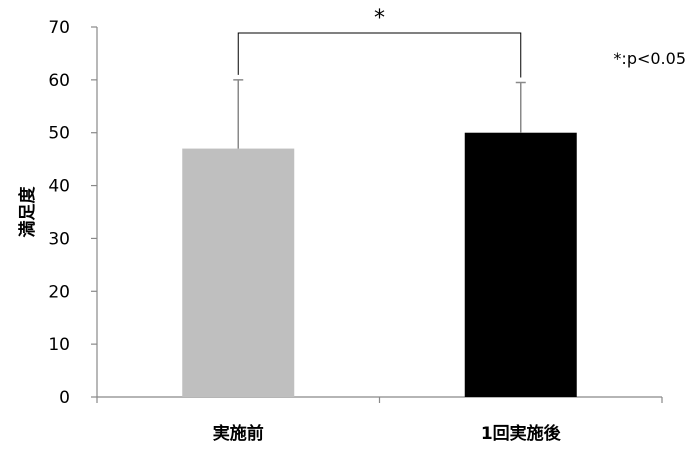 This screenshot has height=450, width=697. What do you see at coordinates (379, 18) in the screenshot?
I see `significance-marker: *` at bounding box center [379, 18].